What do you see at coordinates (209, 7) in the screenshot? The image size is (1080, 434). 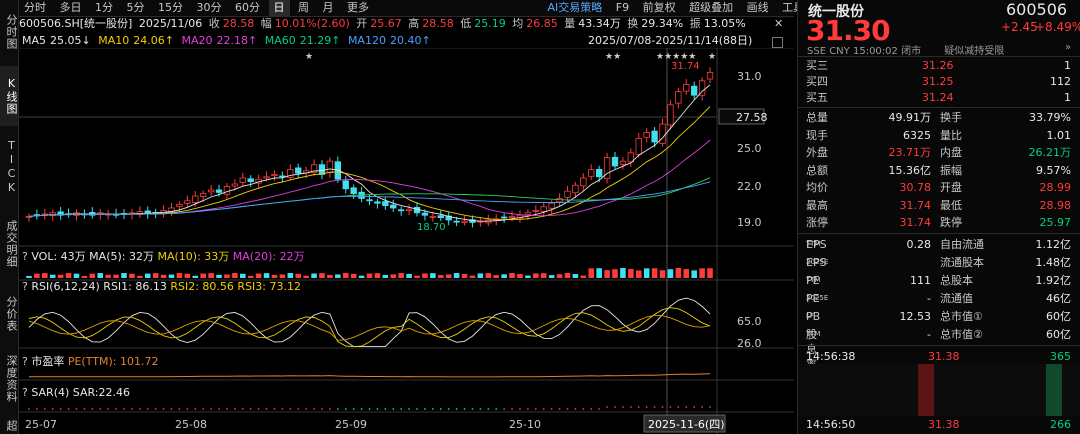 I see `period-30min: 30分` at bounding box center [209, 7].